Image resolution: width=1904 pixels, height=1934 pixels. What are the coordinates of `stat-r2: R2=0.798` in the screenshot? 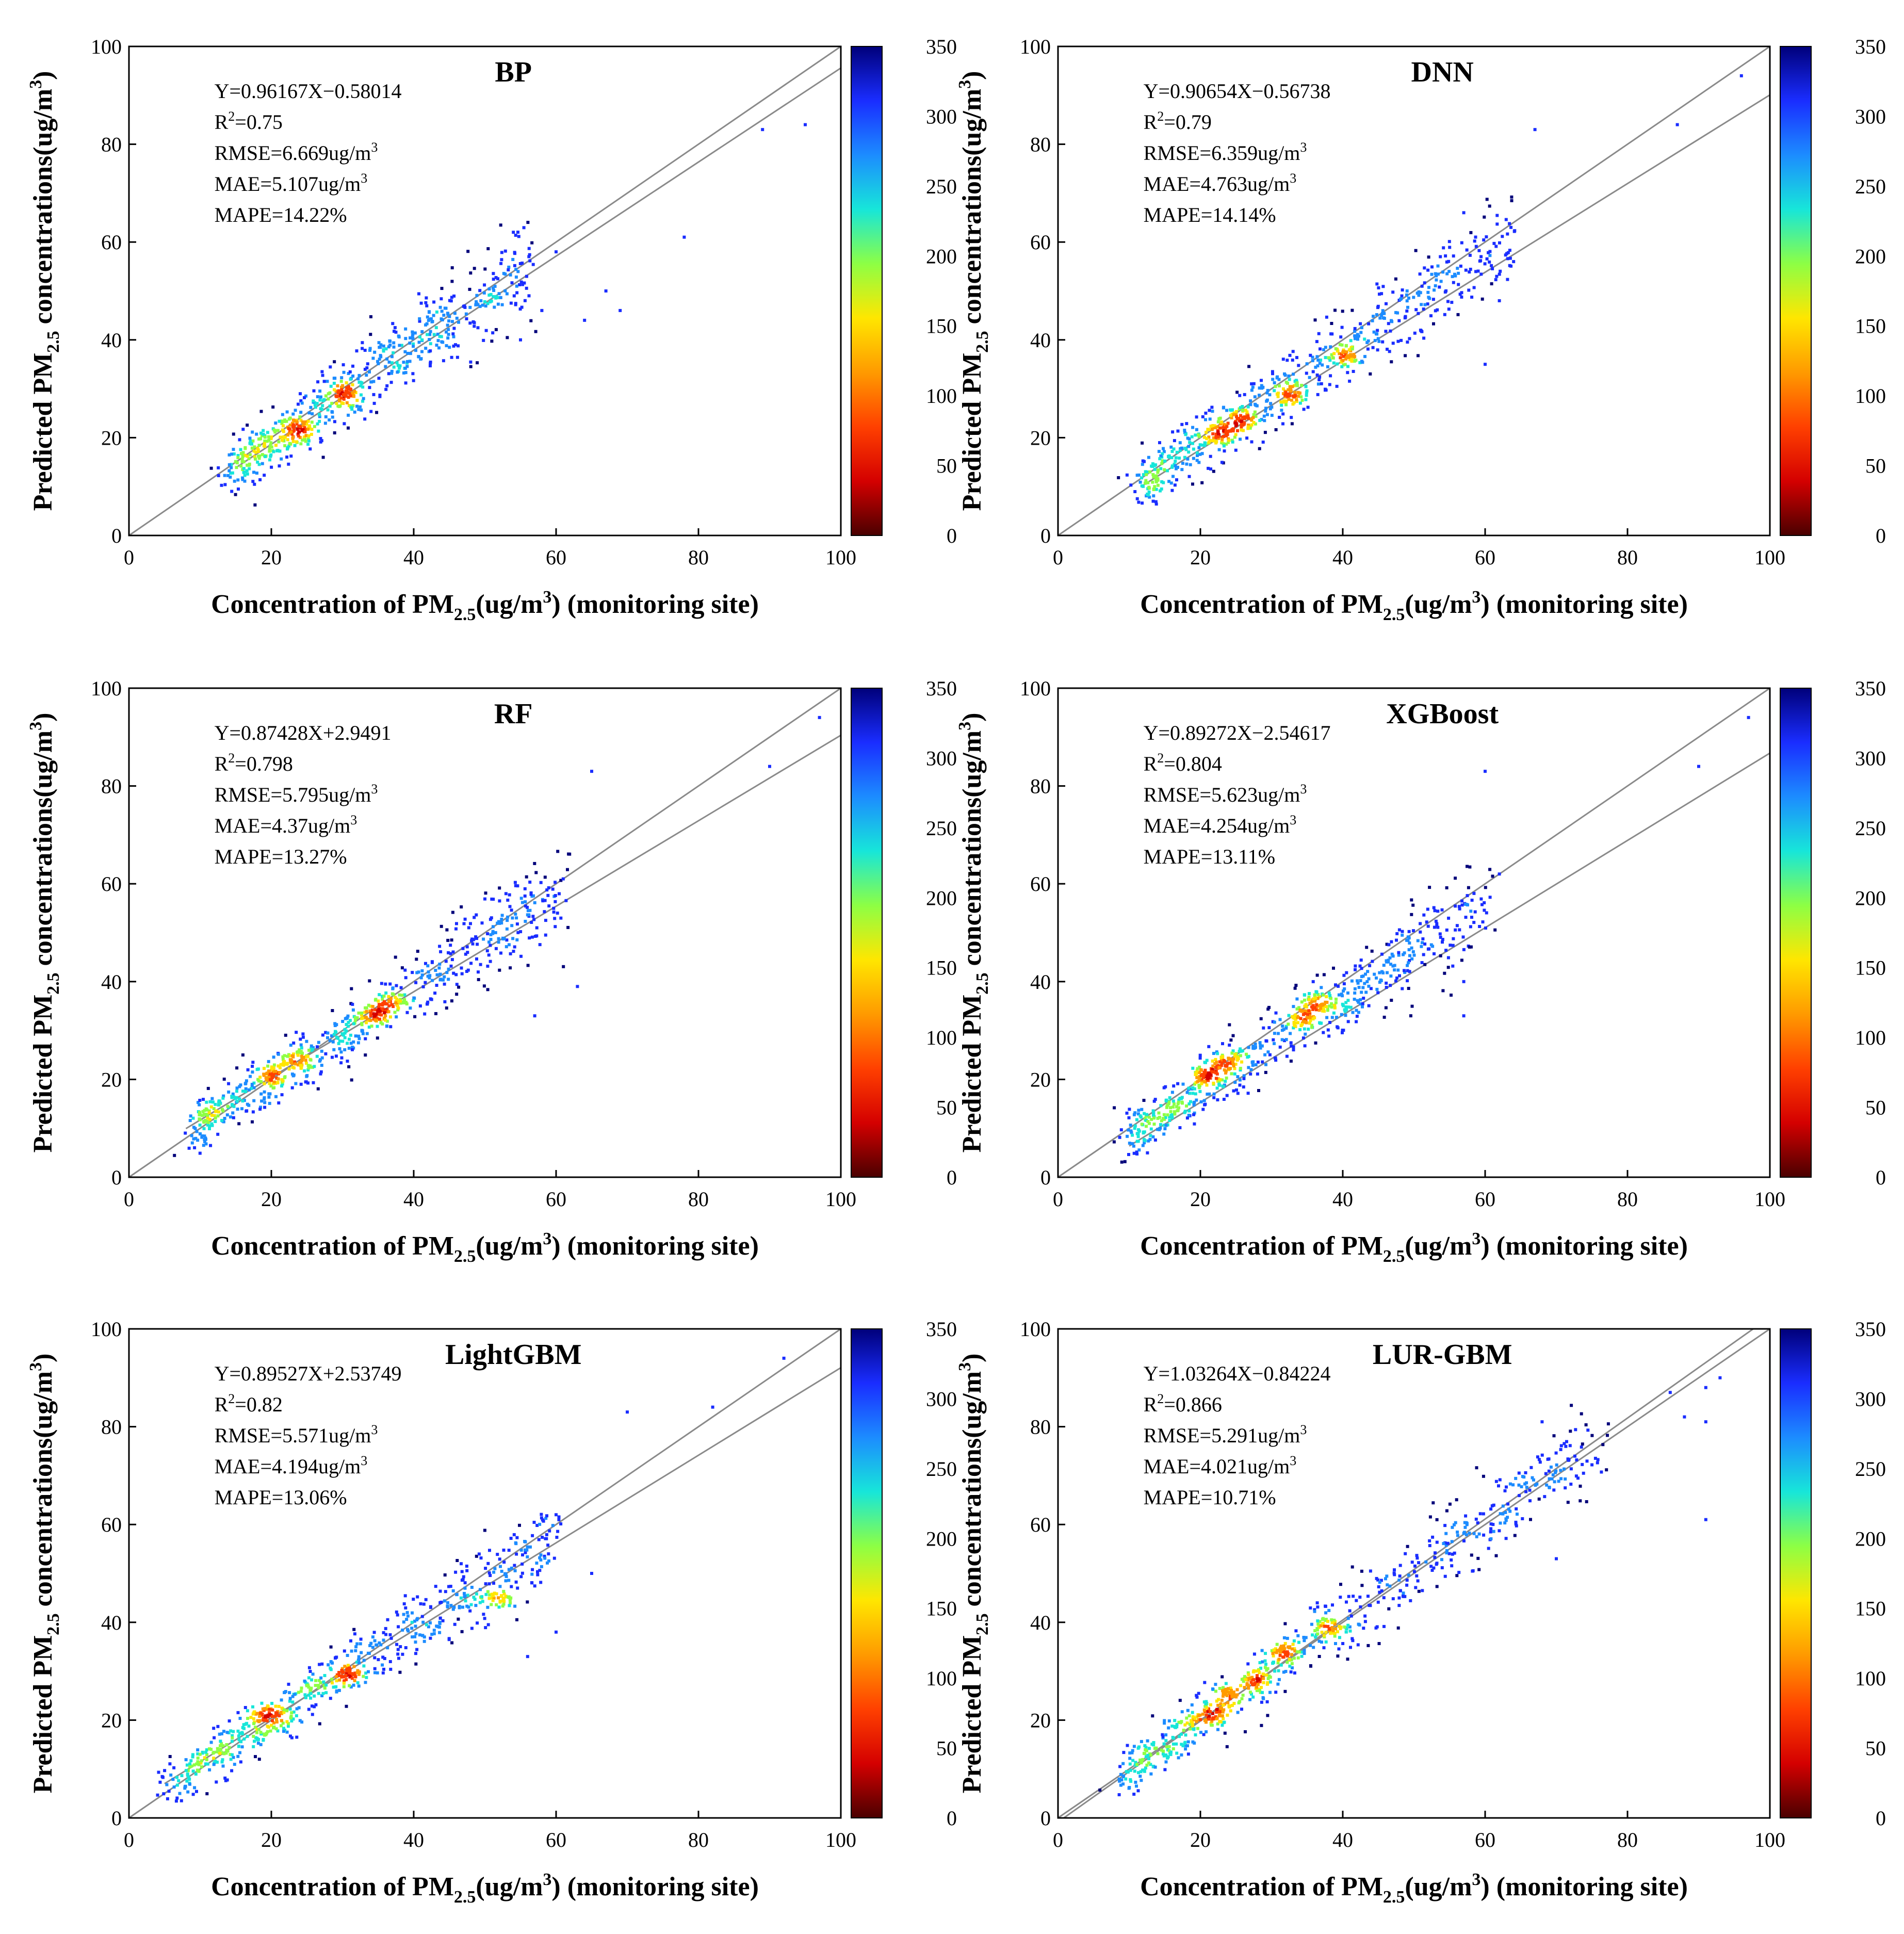 It's located at (254, 763).